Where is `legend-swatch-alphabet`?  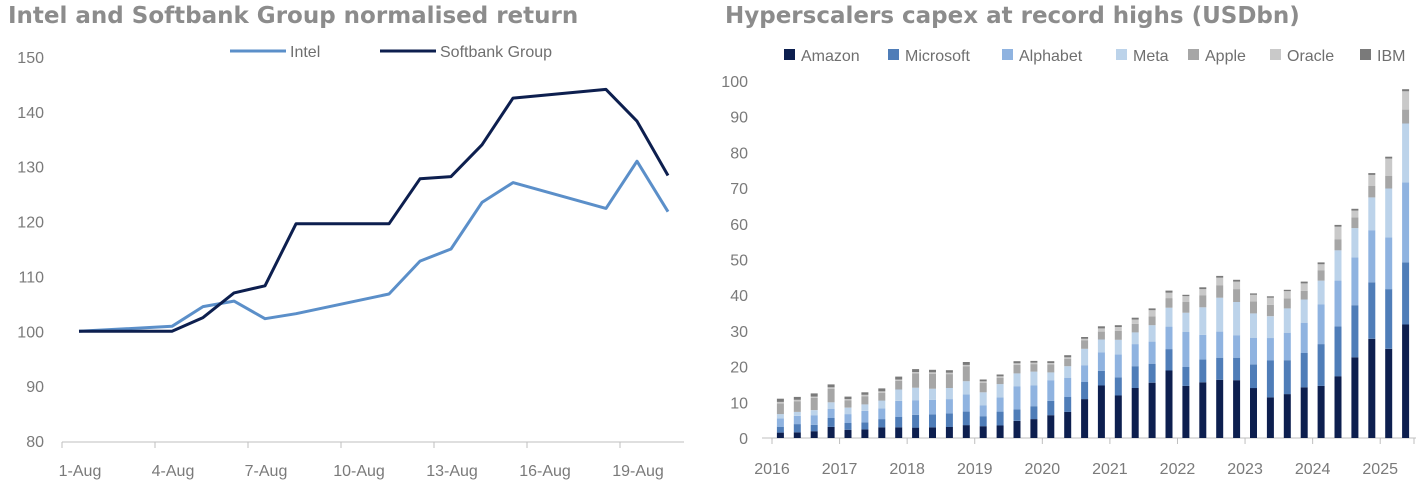
legend-swatch-alphabet is located at coordinates (1007, 54).